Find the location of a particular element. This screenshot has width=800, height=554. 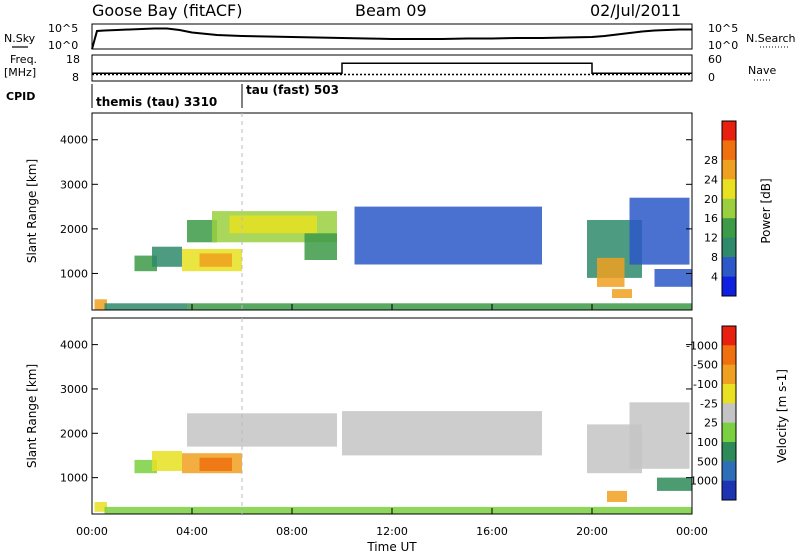

x-tick-label: 08:00 is located at coordinates (292, 531).